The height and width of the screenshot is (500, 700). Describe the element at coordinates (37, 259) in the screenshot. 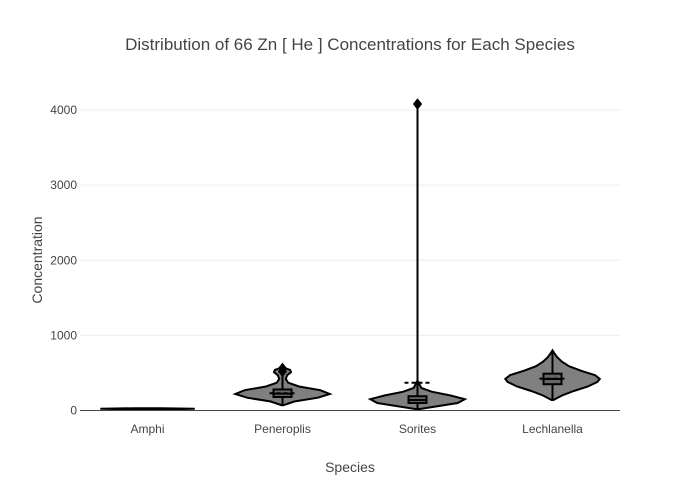

I see `y-axis-title: Concentration` at that location.